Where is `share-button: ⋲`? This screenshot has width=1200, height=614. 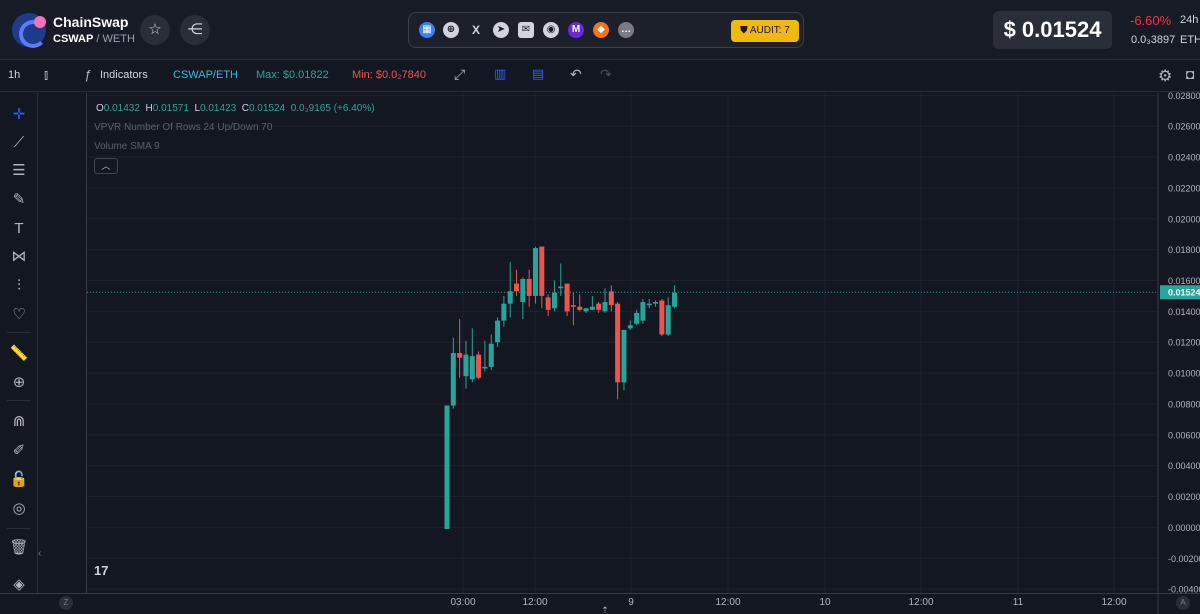
share-button: ⋲ is located at coordinates (195, 30).